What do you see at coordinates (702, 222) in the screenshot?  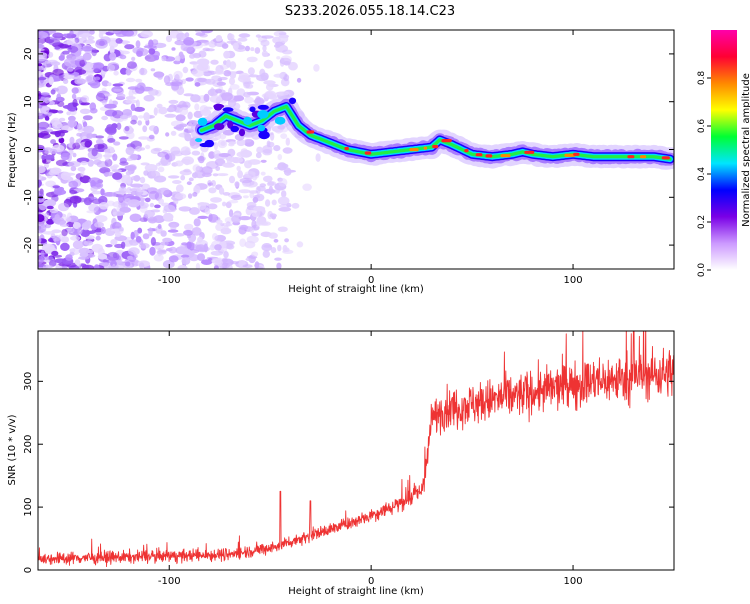 I see `colorbar-tick-label: 0.2` at bounding box center [702, 222].